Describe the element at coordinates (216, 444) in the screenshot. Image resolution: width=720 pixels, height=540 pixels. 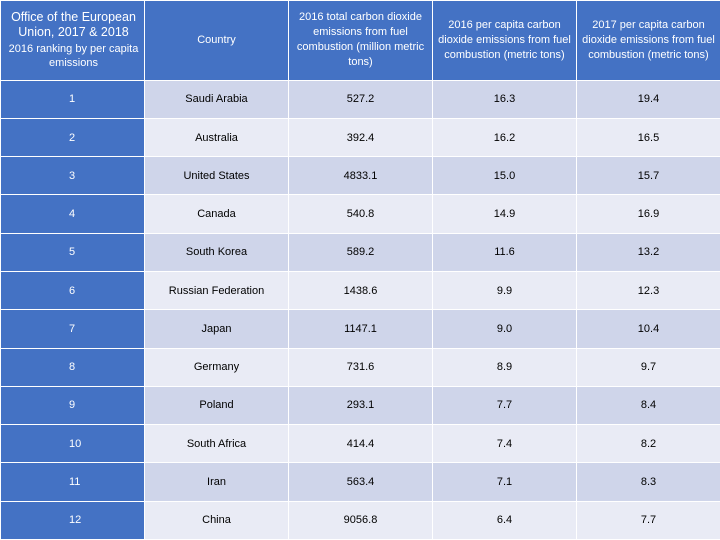
I see `country-cell: South Africa` at that location.